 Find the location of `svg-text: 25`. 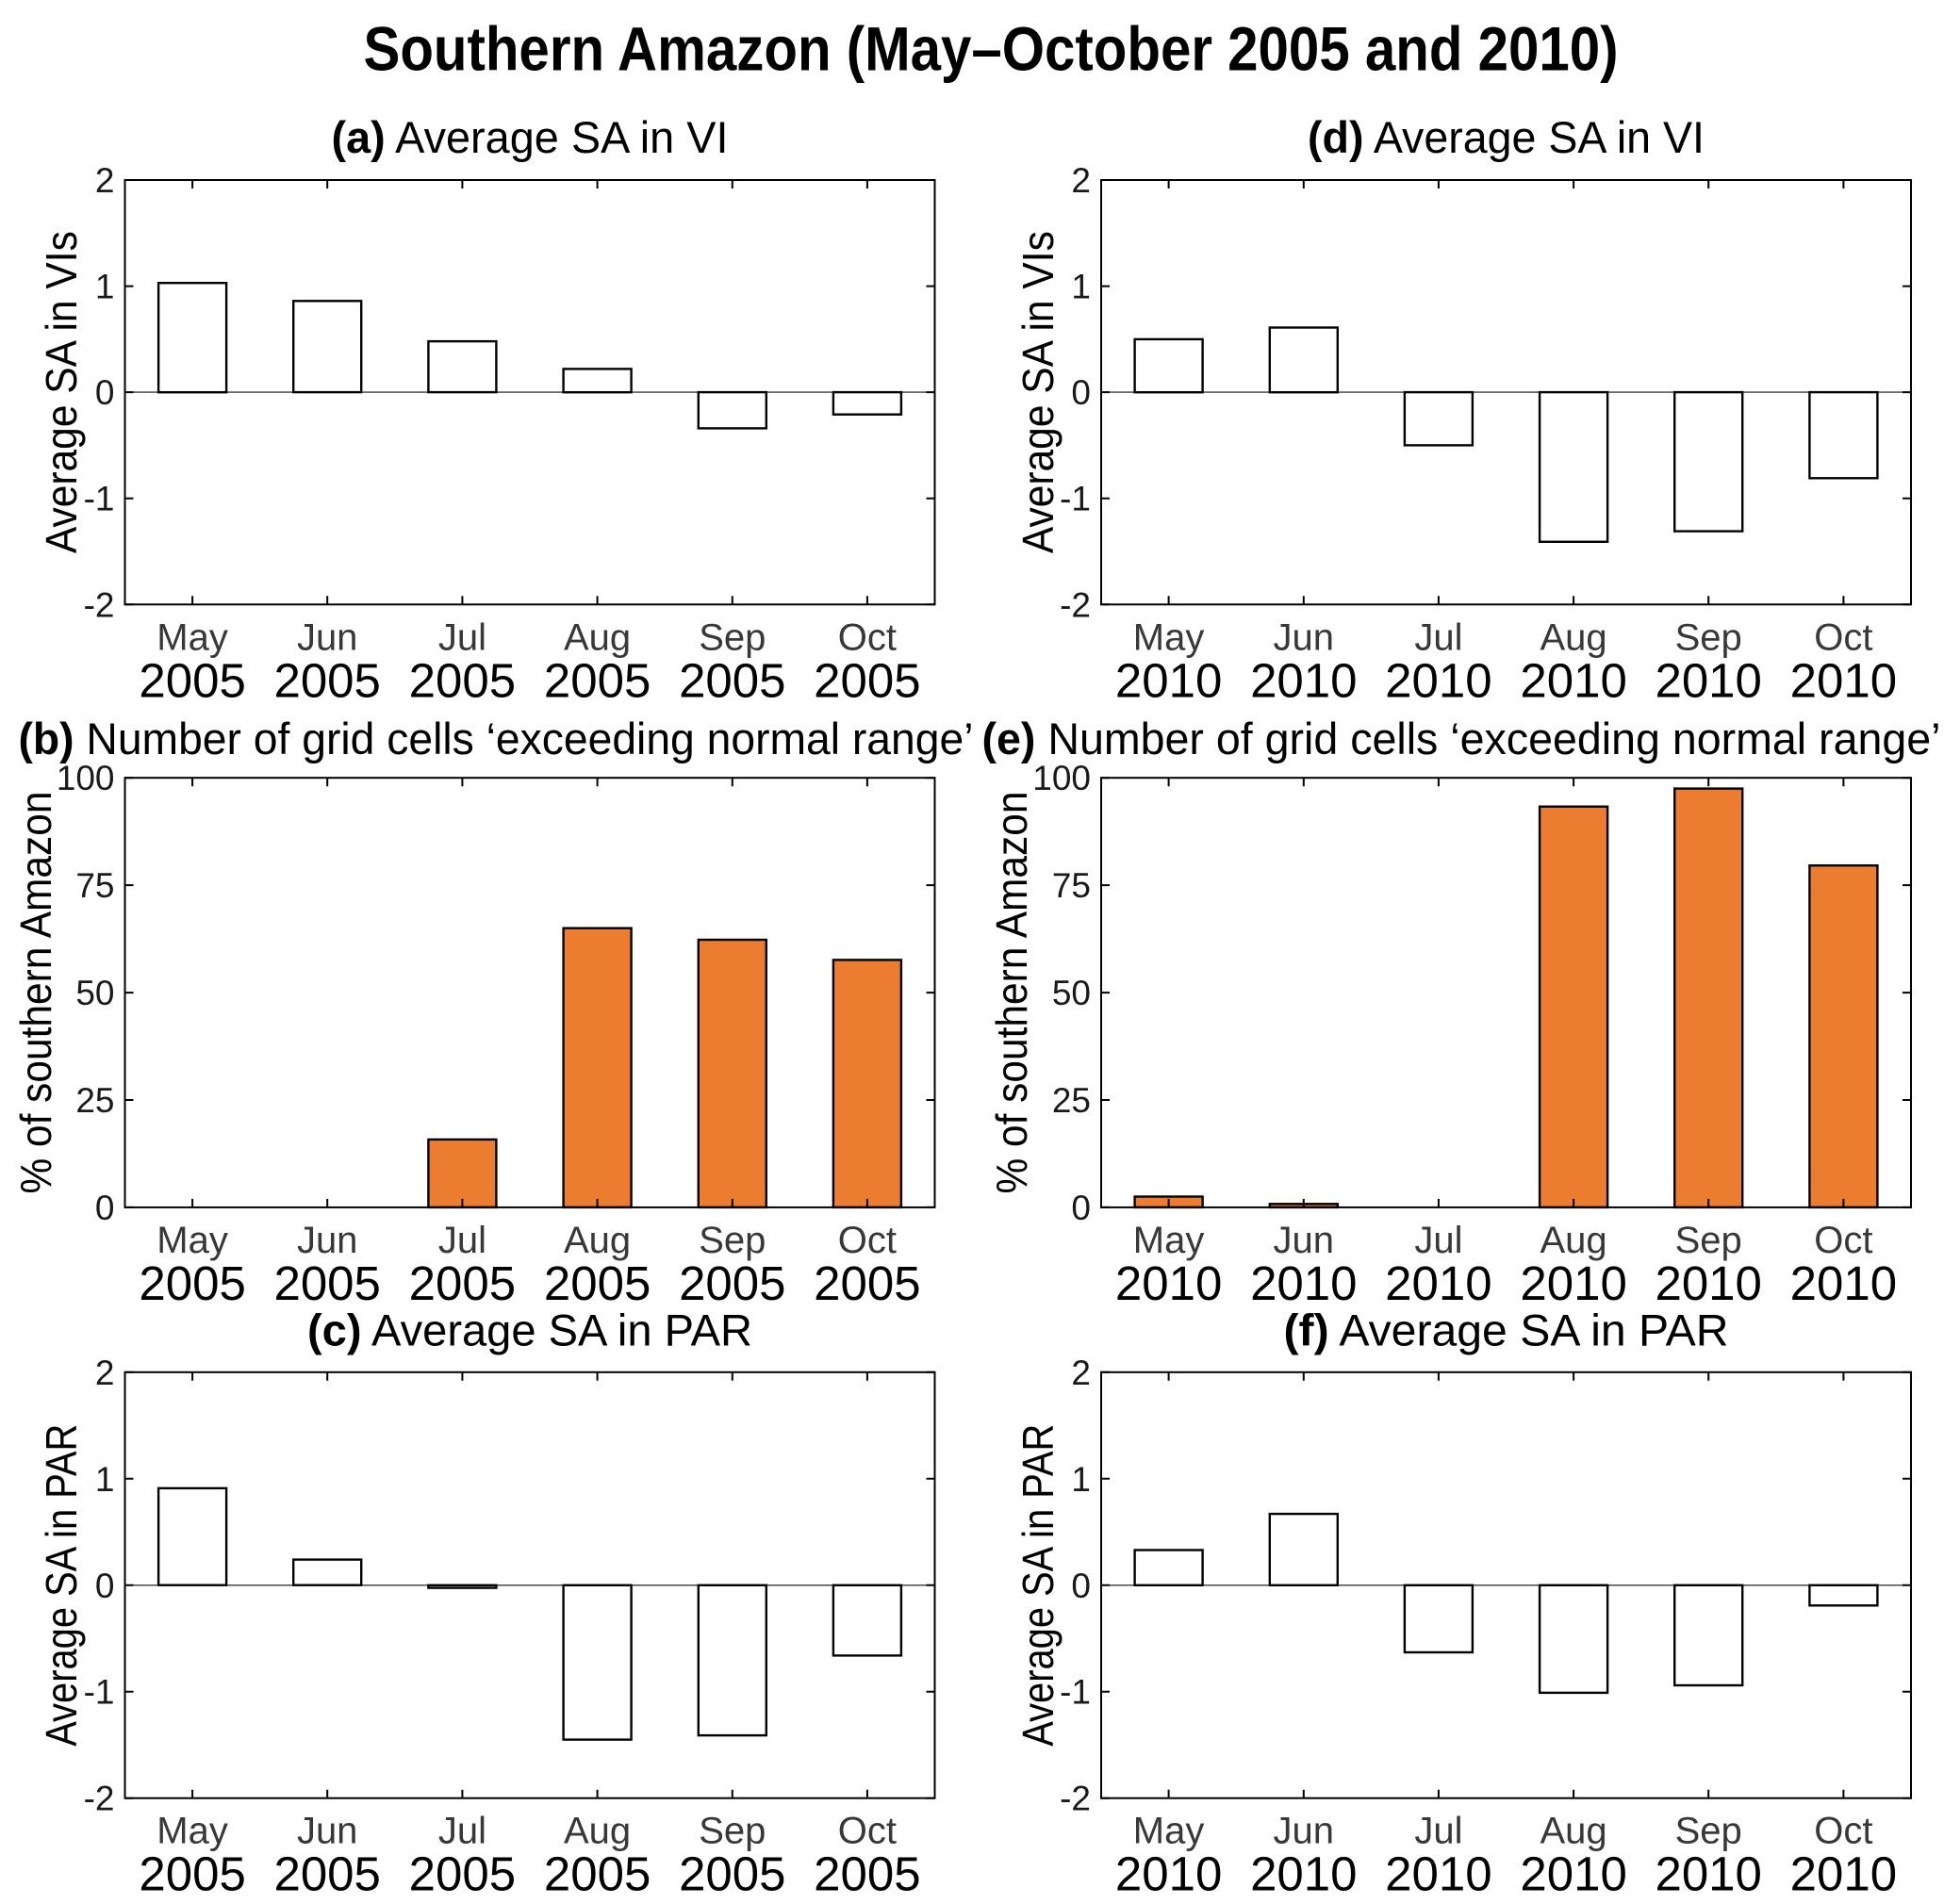

svg-text: 25 is located at coordinates (94, 1100).